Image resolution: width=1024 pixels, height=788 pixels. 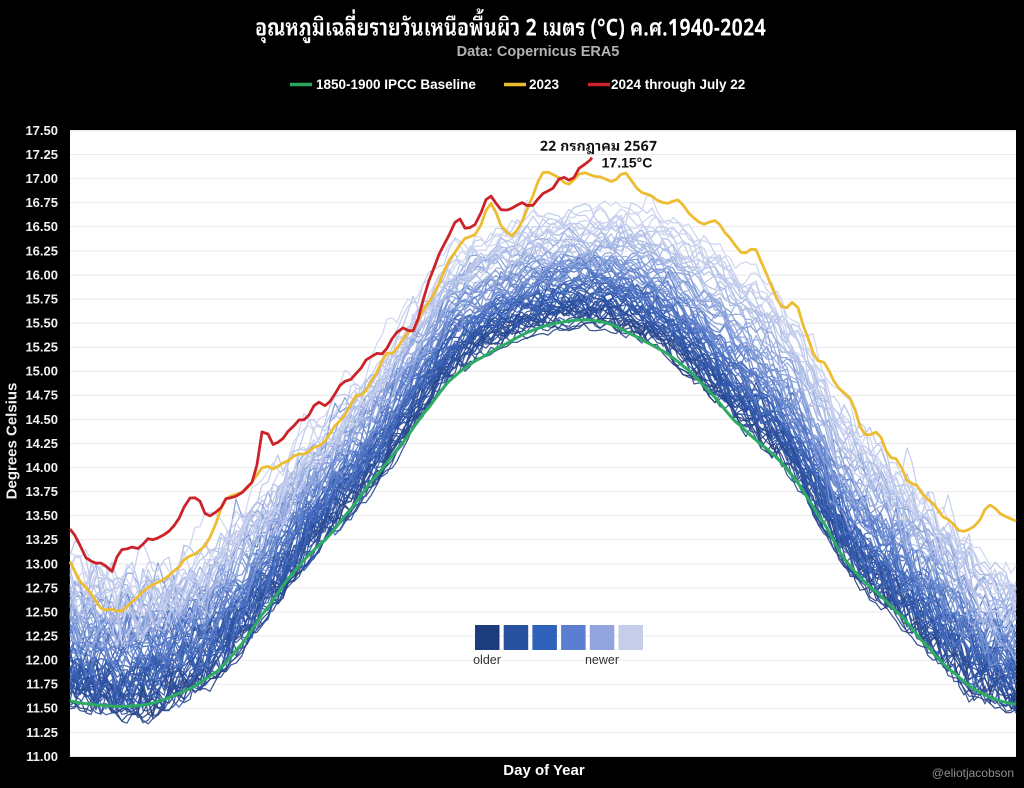 What do you see at coordinates (41, 154) in the screenshot?
I see `svg-text: 17.25` at bounding box center [41, 154].